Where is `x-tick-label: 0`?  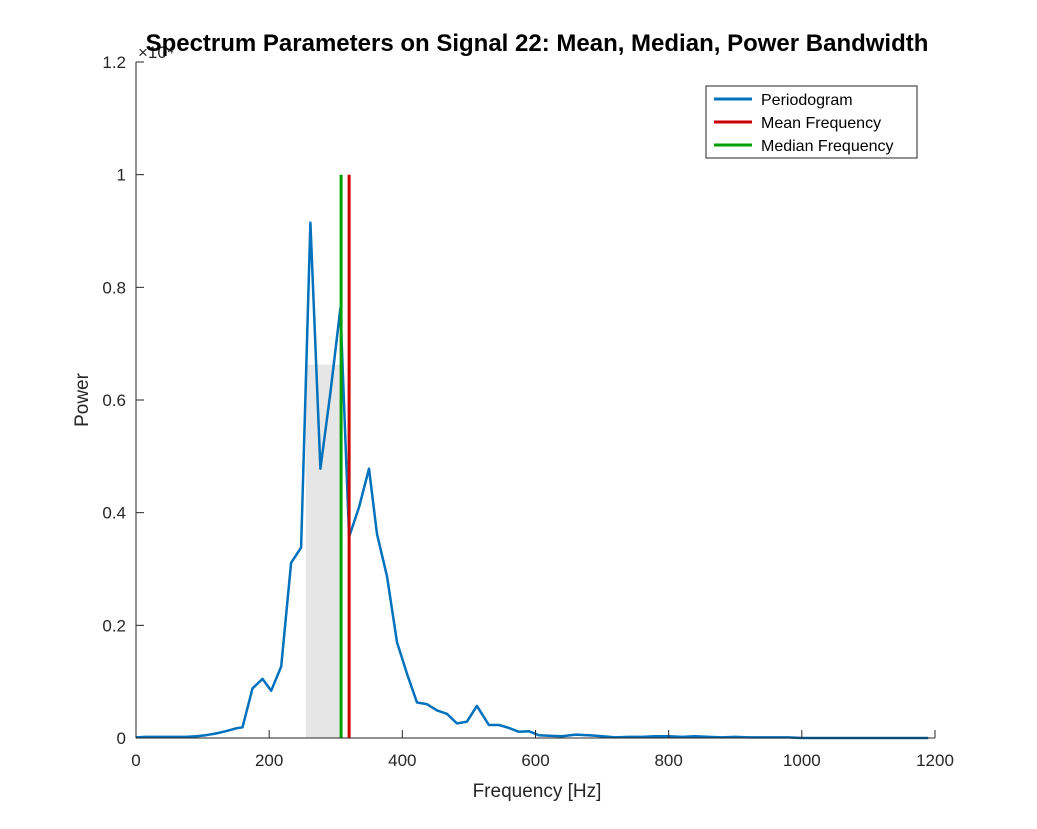
x-tick-label: 0 is located at coordinates (135, 760).